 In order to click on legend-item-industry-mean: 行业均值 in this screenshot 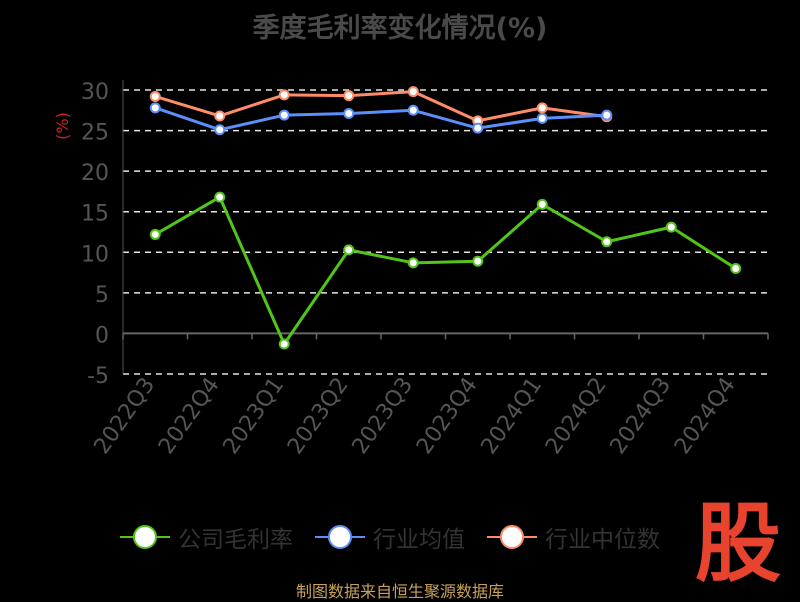, I will do `click(390, 537)`.